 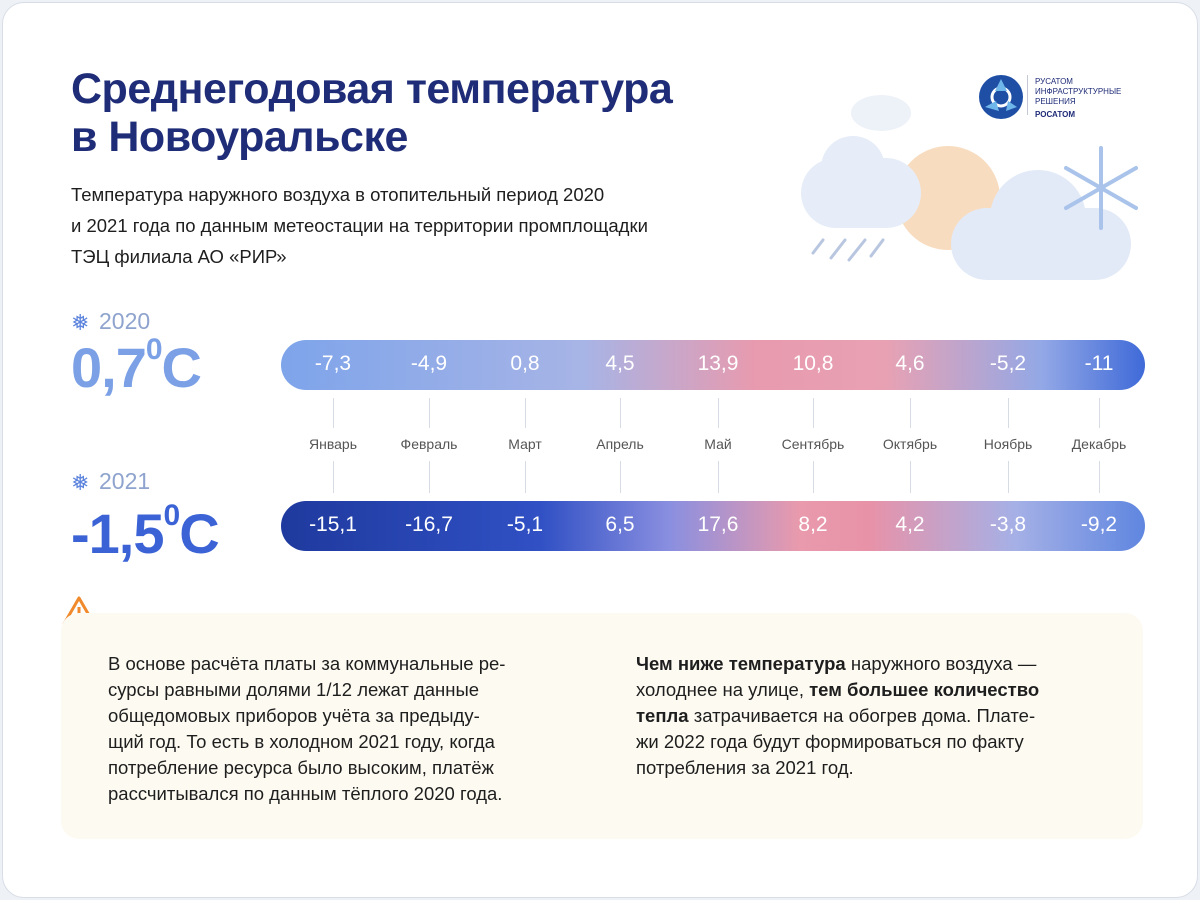 What do you see at coordinates (1055, 101) in the screenshot?
I see `logo-line: РЕШЕНИЯ` at bounding box center [1055, 101].